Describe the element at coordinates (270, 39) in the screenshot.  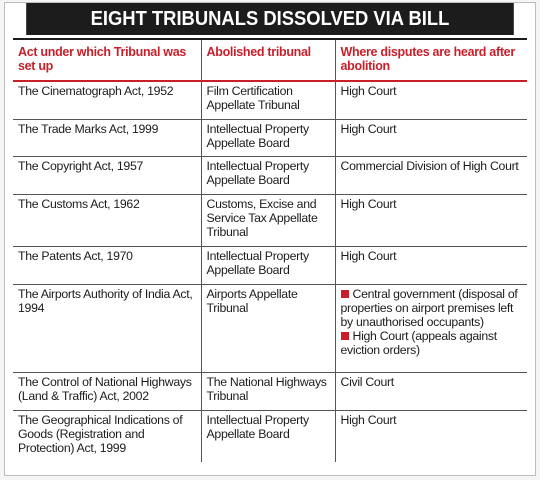
I see `title-divider` at that location.